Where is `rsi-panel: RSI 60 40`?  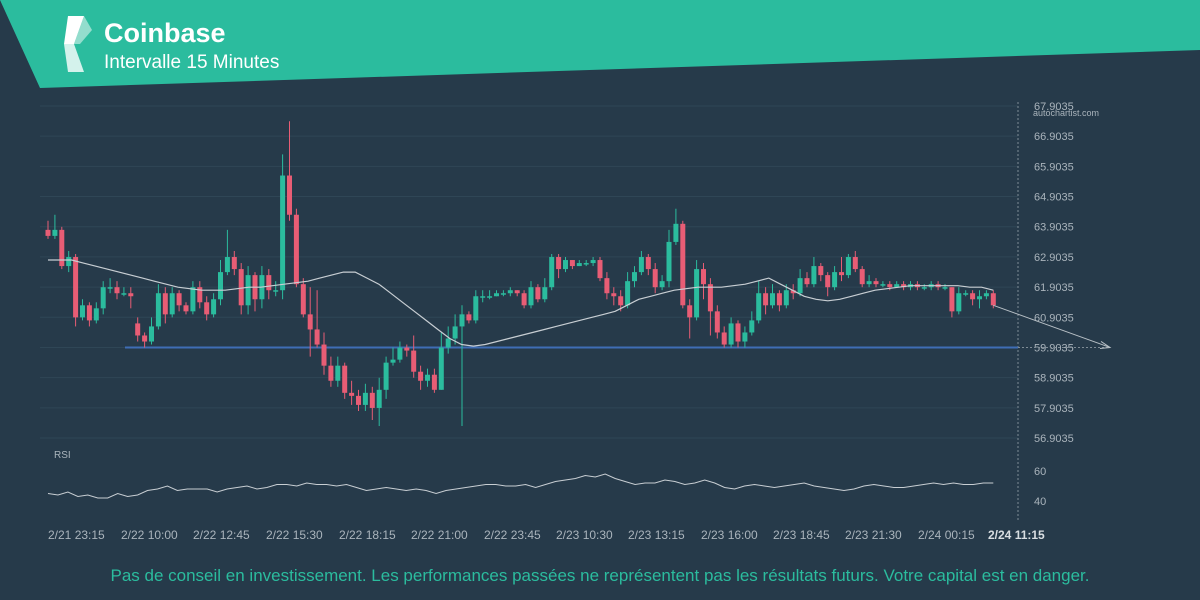 rsi-panel: RSI 60 40 is located at coordinates (546, 479).